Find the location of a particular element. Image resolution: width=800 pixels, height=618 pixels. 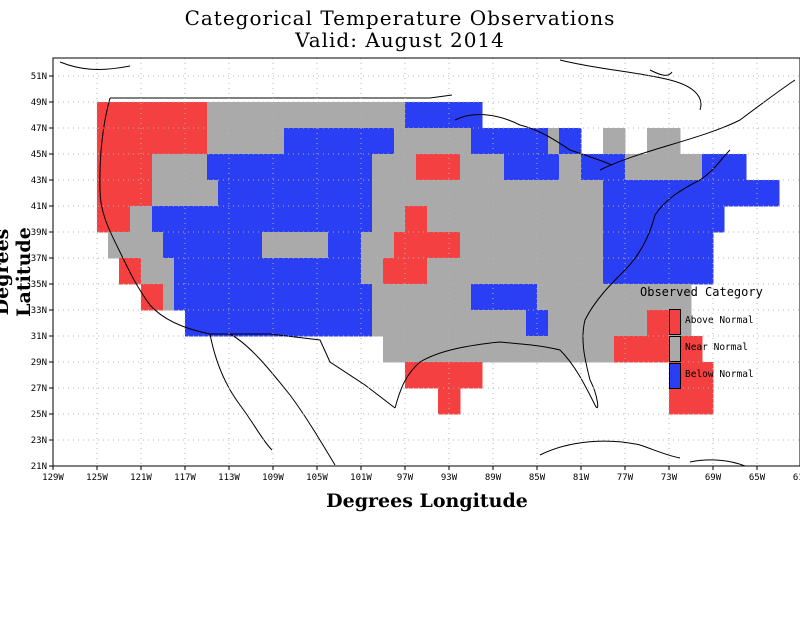

canada-border-west is located at coordinates (281, 96).